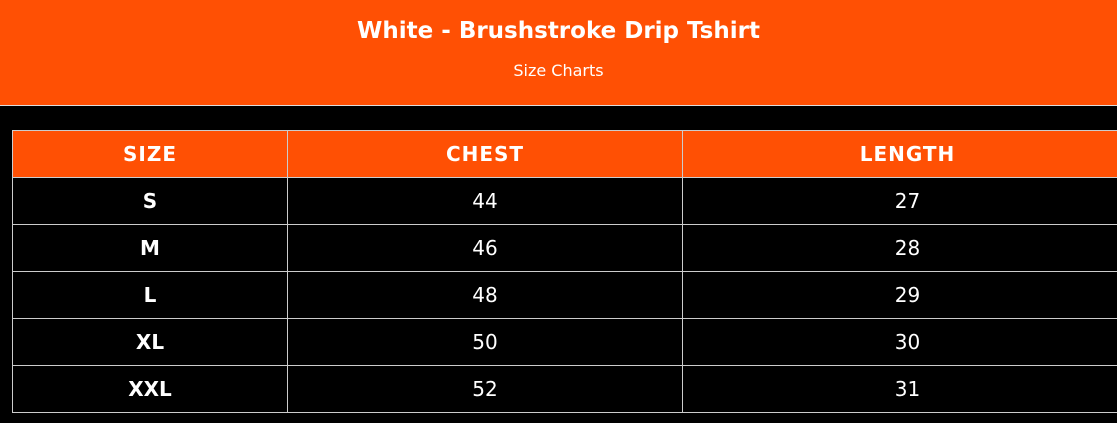 The image size is (1117, 423). I want to click on table-row: XL 50 30, so click(564, 342).